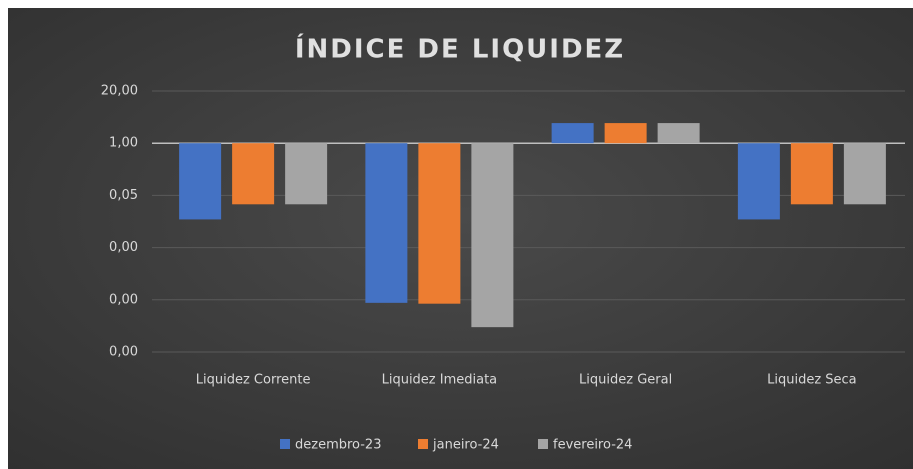 The height and width of the screenshot is (469, 913). Describe the element at coordinates (123, 143) in the screenshot. I see `y-tick-label: 1,00` at that location.